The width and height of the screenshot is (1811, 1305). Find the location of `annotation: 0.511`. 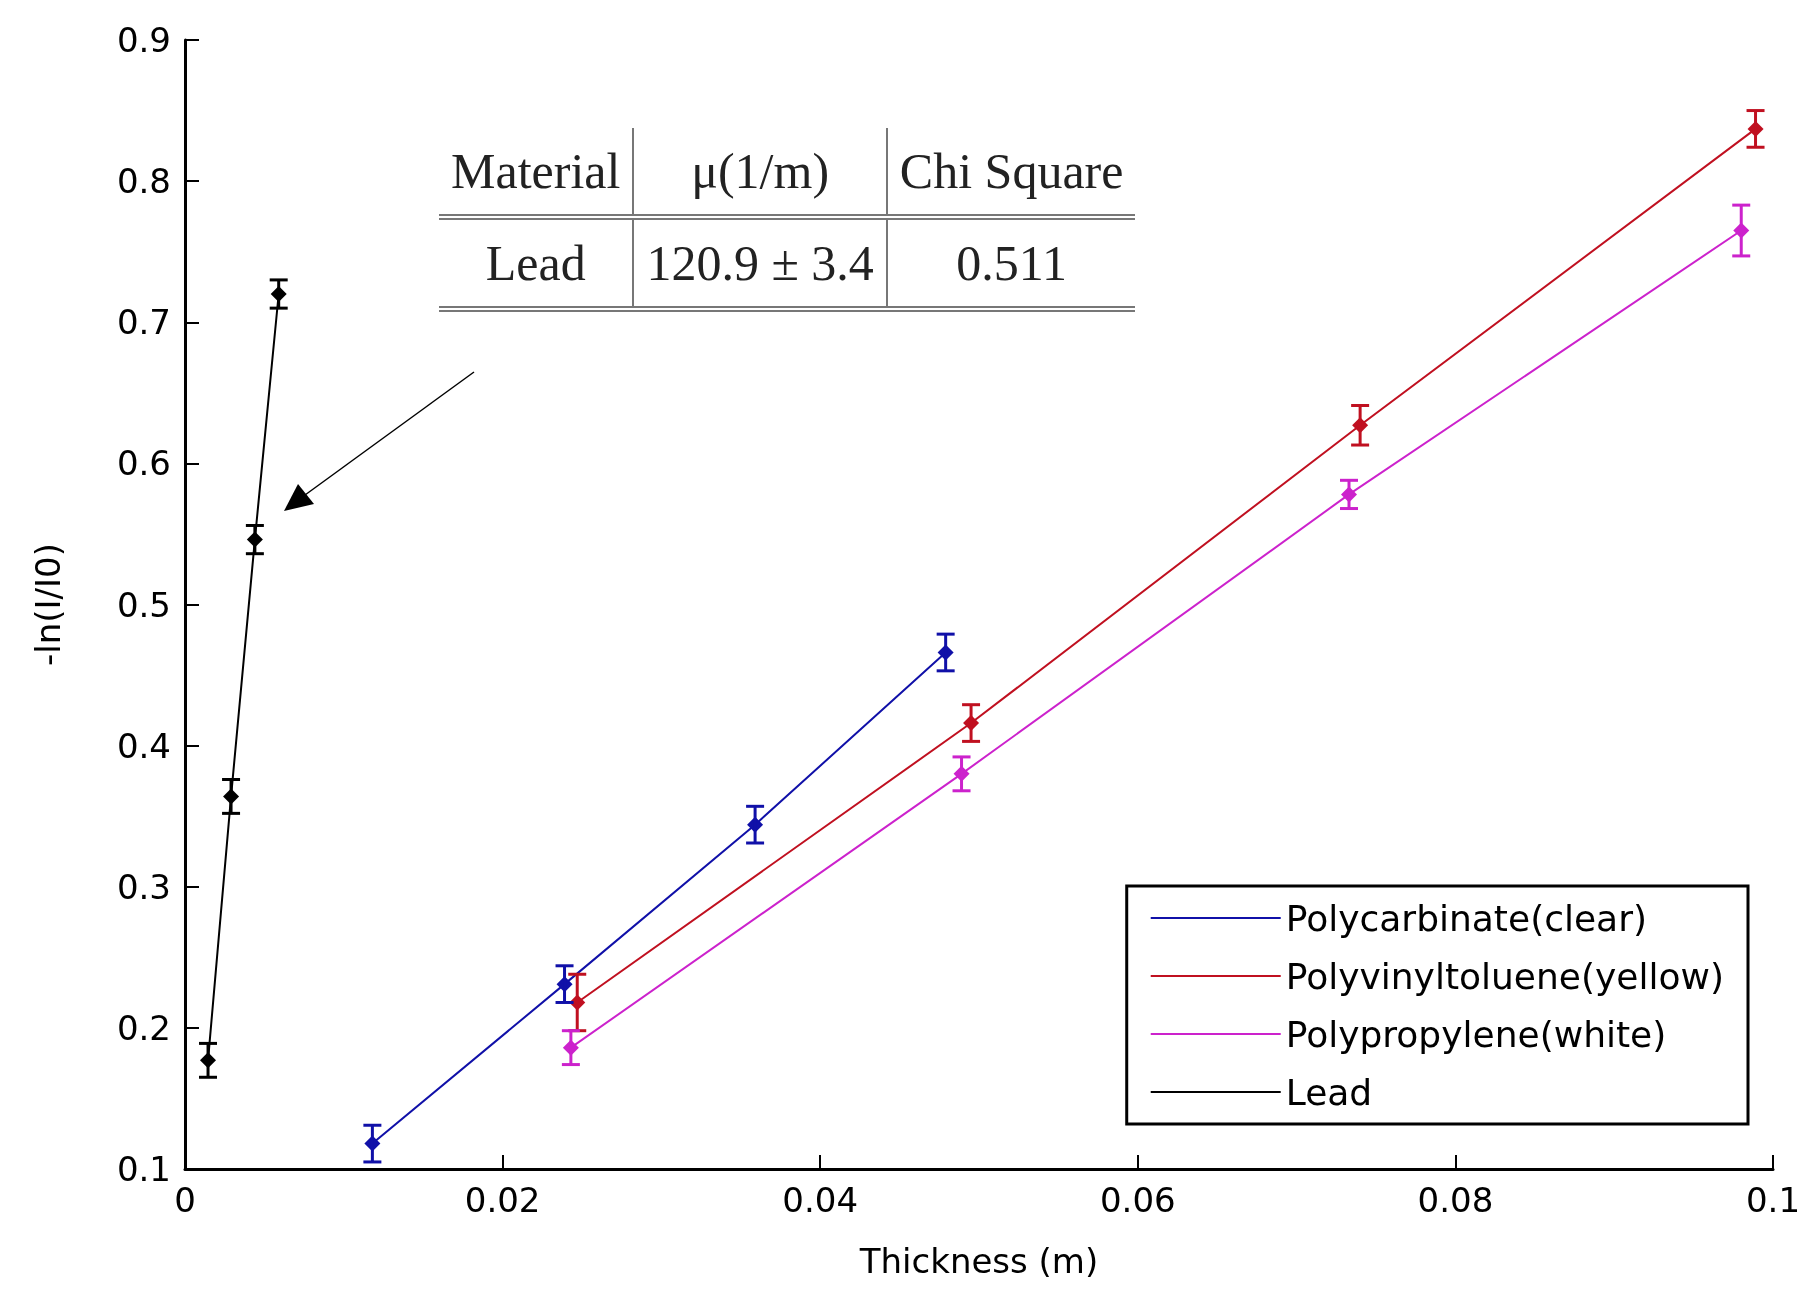

annotation: 0.511 is located at coordinates (1011, 263).